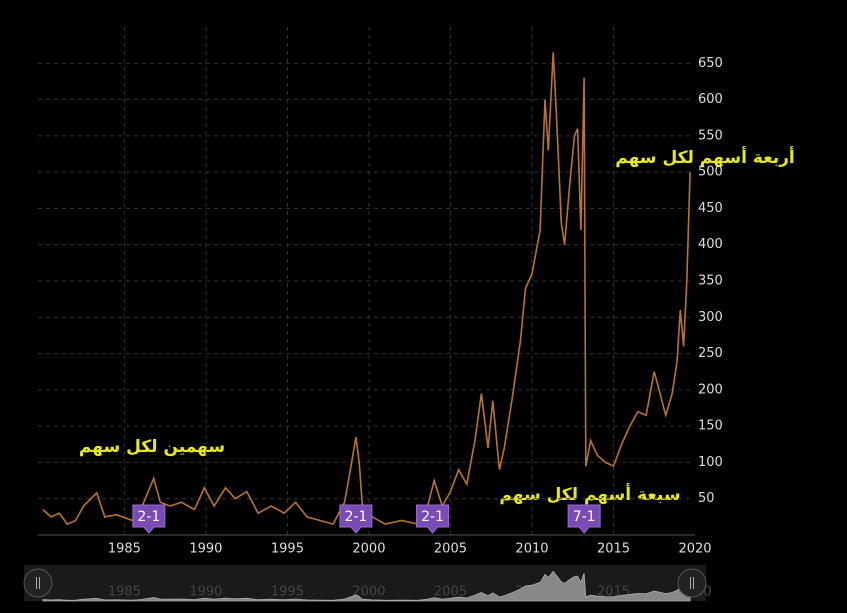 This screenshot has width=847, height=613. What do you see at coordinates (710, 317) in the screenshot?
I see `y-tick-label: 300` at bounding box center [710, 317].